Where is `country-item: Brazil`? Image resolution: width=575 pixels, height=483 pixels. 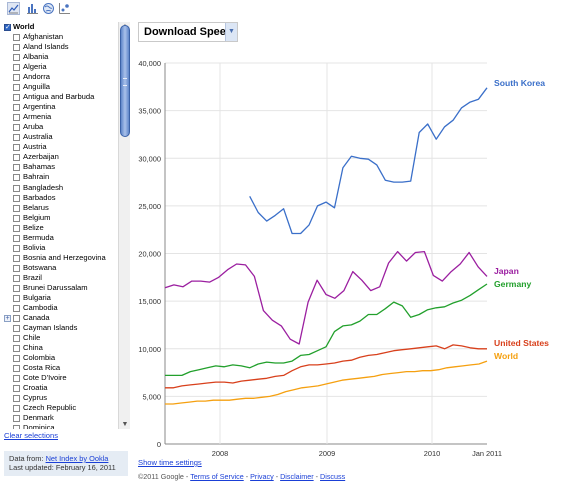
country-item: Brazil is located at coordinates (61, 278).